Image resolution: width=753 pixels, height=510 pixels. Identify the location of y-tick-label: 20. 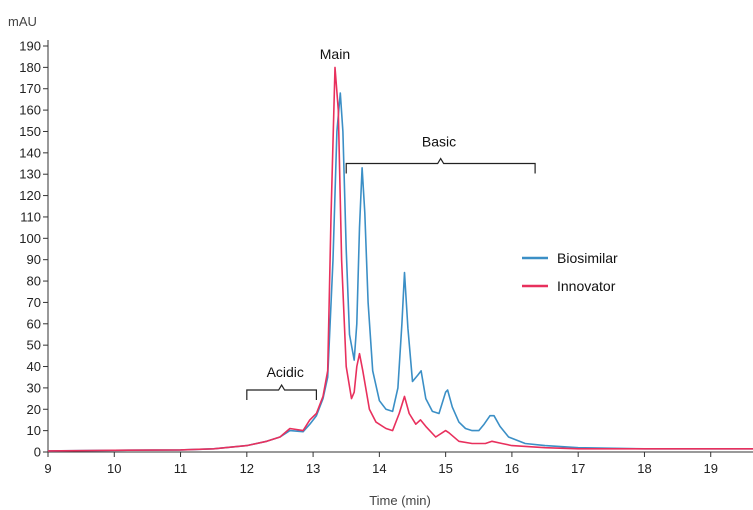
(34, 409).